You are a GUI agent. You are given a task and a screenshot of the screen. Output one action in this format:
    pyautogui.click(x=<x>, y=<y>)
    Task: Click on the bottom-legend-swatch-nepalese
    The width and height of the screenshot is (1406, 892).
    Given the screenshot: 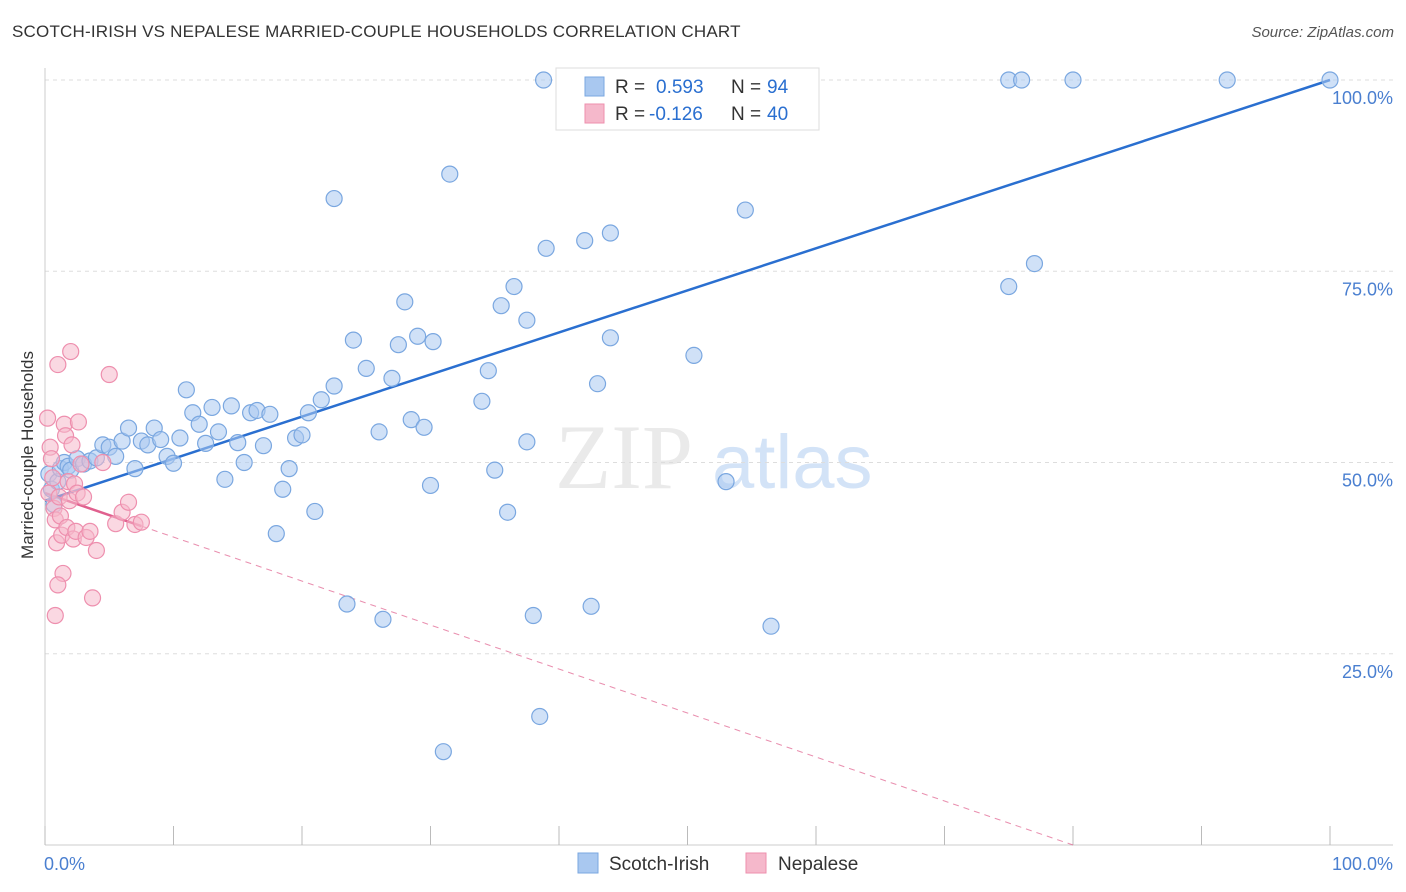 What is the action you would take?
    pyautogui.click(x=756, y=863)
    